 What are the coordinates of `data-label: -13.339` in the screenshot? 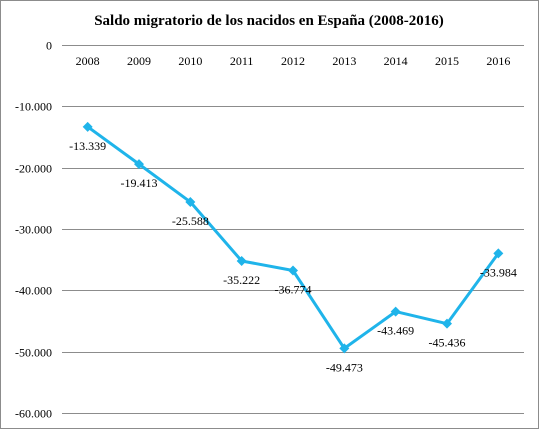 It's located at (87, 146).